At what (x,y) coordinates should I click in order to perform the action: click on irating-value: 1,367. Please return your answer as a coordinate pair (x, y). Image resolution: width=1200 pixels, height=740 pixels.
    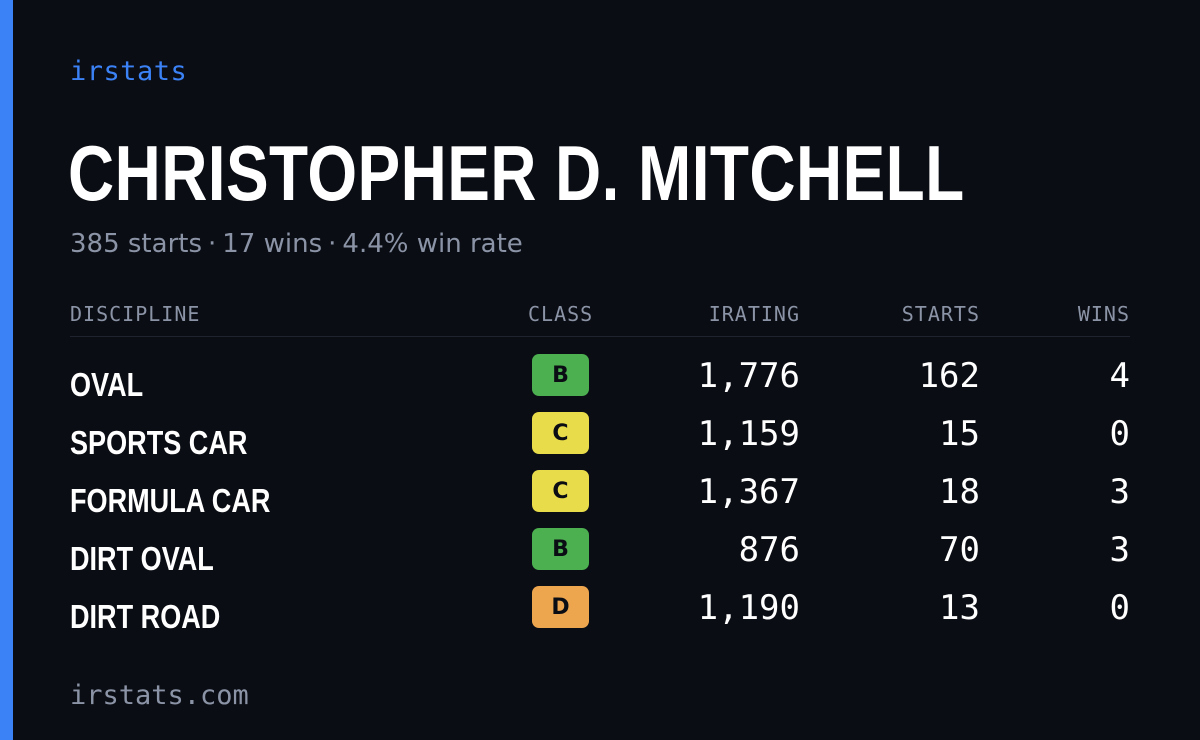
    Looking at the image, I should click on (748, 492).